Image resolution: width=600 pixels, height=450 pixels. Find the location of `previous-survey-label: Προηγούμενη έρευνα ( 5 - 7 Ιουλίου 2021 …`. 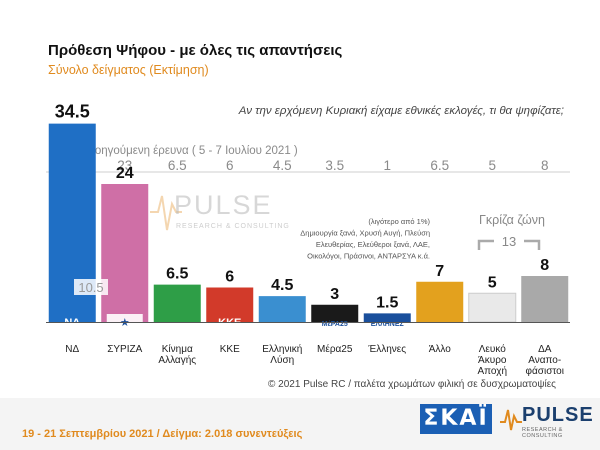

previous-survey-label: Προηγούμενη έρευνα ( 5 - 7 Ιουλίου 2021 … is located at coordinates (189, 151).